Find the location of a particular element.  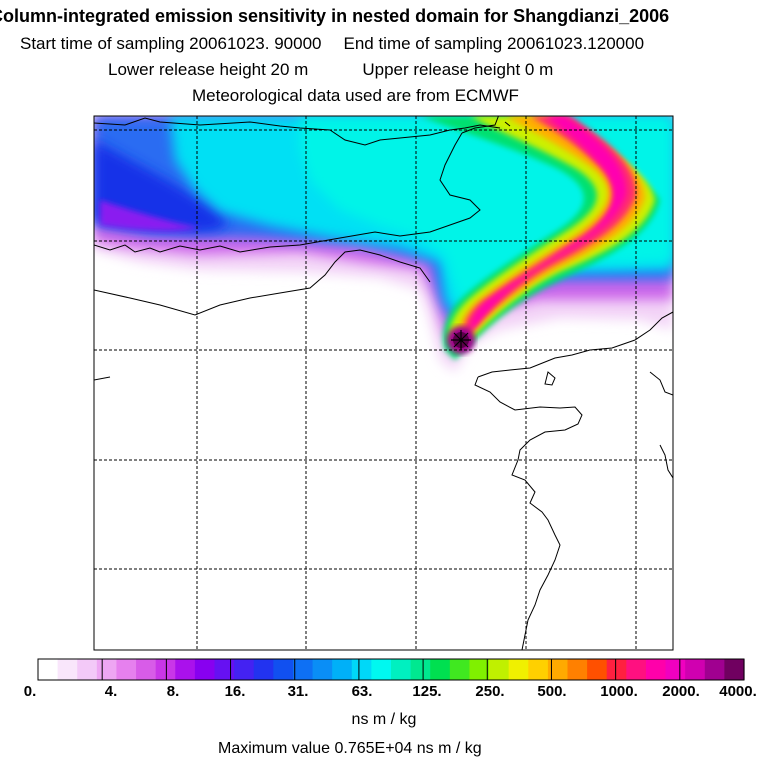

upper-release-label: Upper release height 0 m is located at coordinates (458, 69).